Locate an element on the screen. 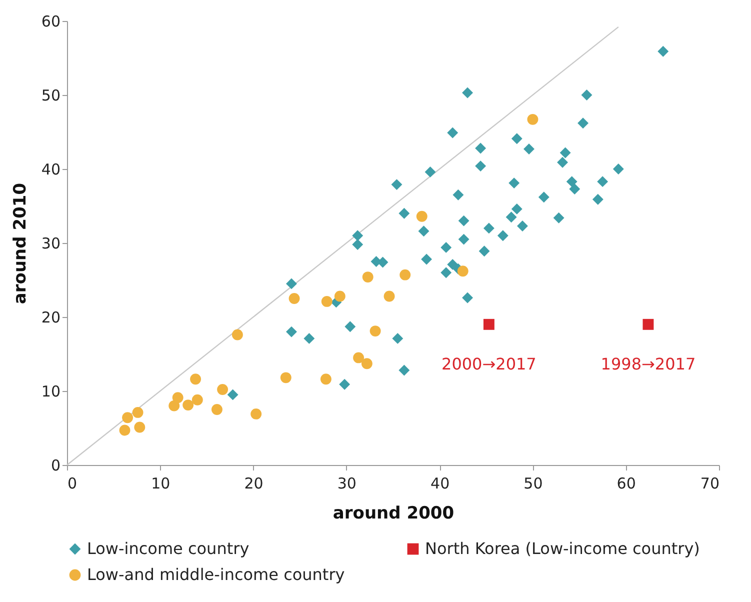 The image size is (751, 602). y-tick-label: 0 is located at coordinates (55, 465).